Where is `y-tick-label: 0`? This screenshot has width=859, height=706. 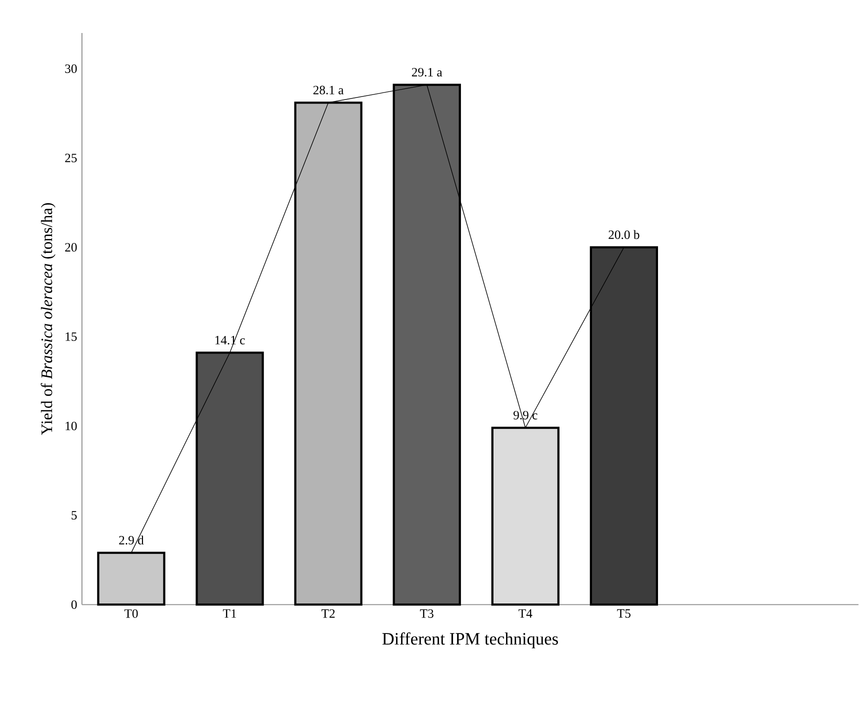 y-tick-label: 0 is located at coordinates (74, 605).